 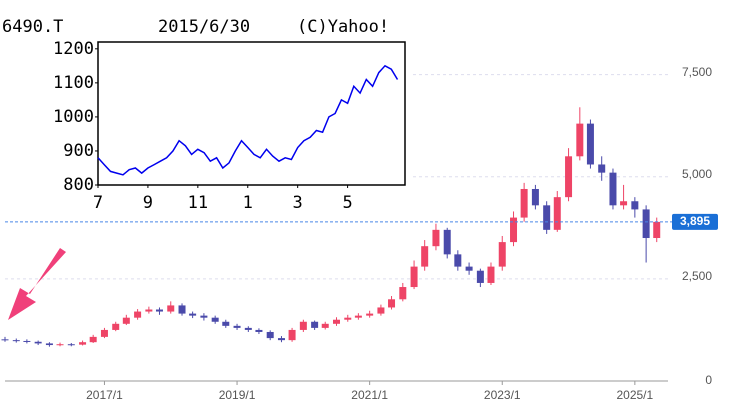 What do you see at coordinates (32, 27) in the screenshot?
I see `inset-title: 6490.T` at bounding box center [32, 27].